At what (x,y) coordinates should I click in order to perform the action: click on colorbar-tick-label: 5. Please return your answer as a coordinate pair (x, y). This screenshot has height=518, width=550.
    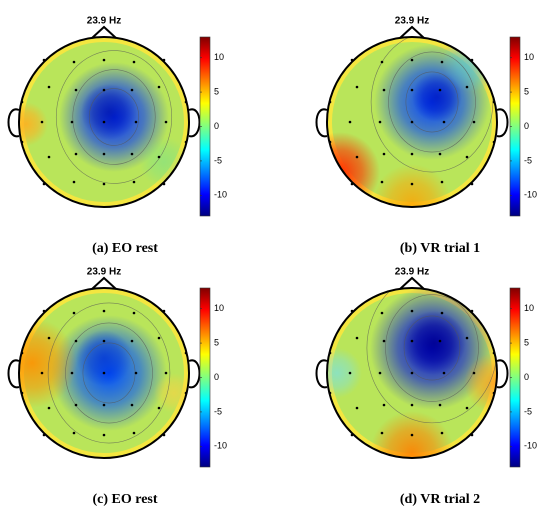
    Looking at the image, I should click on (216, 342).